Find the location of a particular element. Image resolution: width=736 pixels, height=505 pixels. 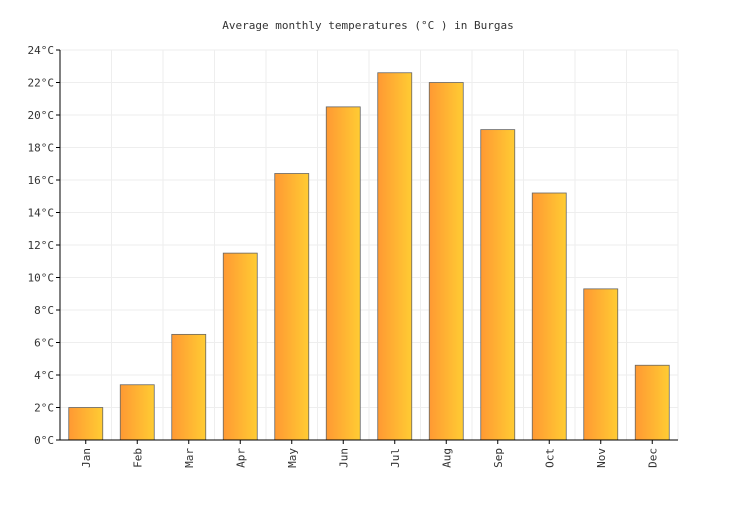

y-tick-label: 2°C is located at coordinates (44, 408).